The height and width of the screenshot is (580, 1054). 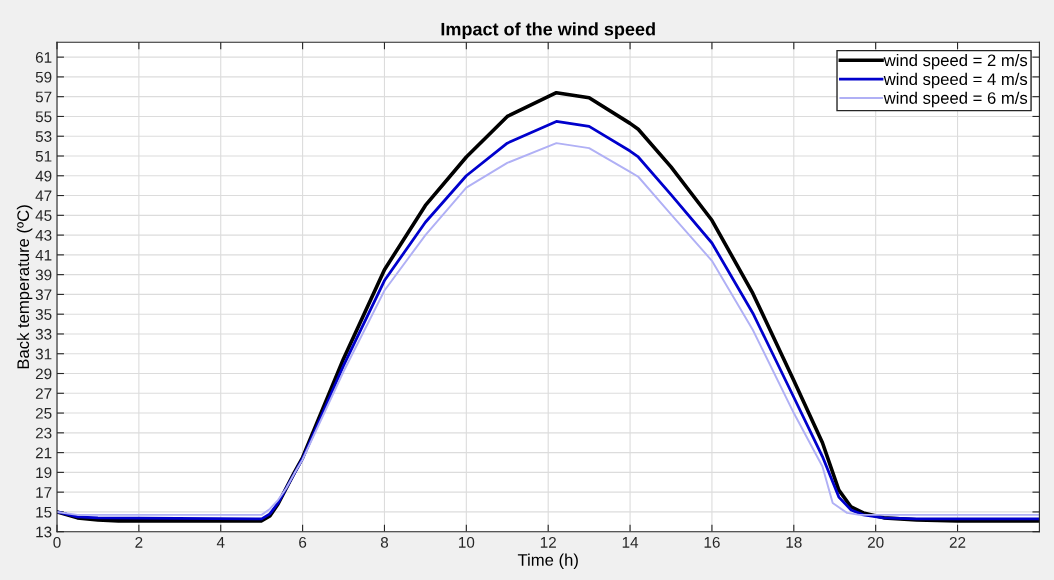 What do you see at coordinates (43, 196) in the screenshot?
I see `y-tick-label: 47` at bounding box center [43, 196].